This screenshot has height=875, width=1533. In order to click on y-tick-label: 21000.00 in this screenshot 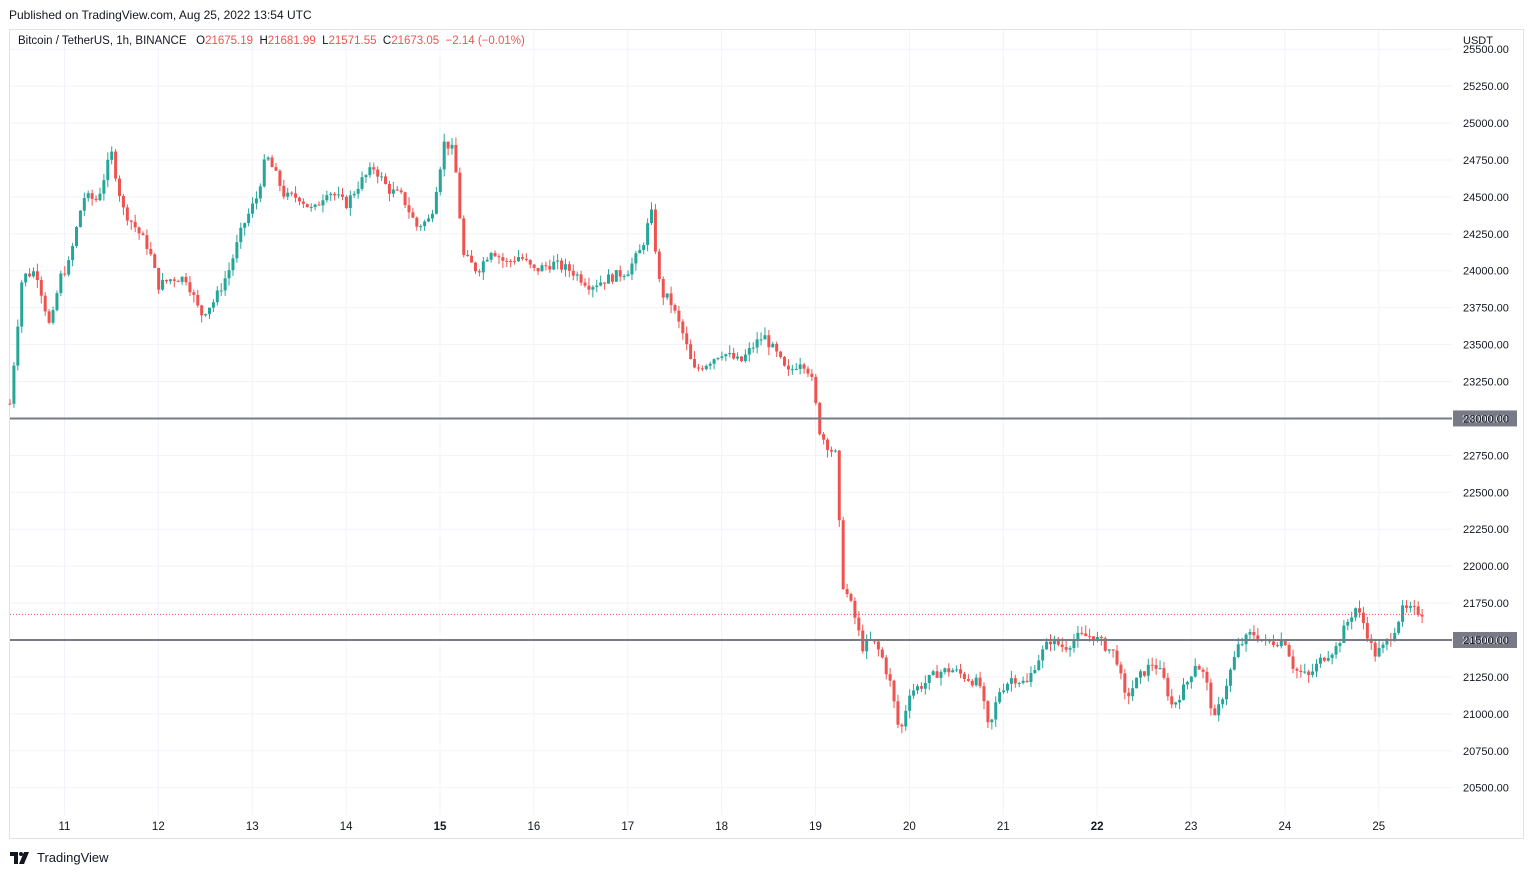, I will do `click(1486, 715)`.